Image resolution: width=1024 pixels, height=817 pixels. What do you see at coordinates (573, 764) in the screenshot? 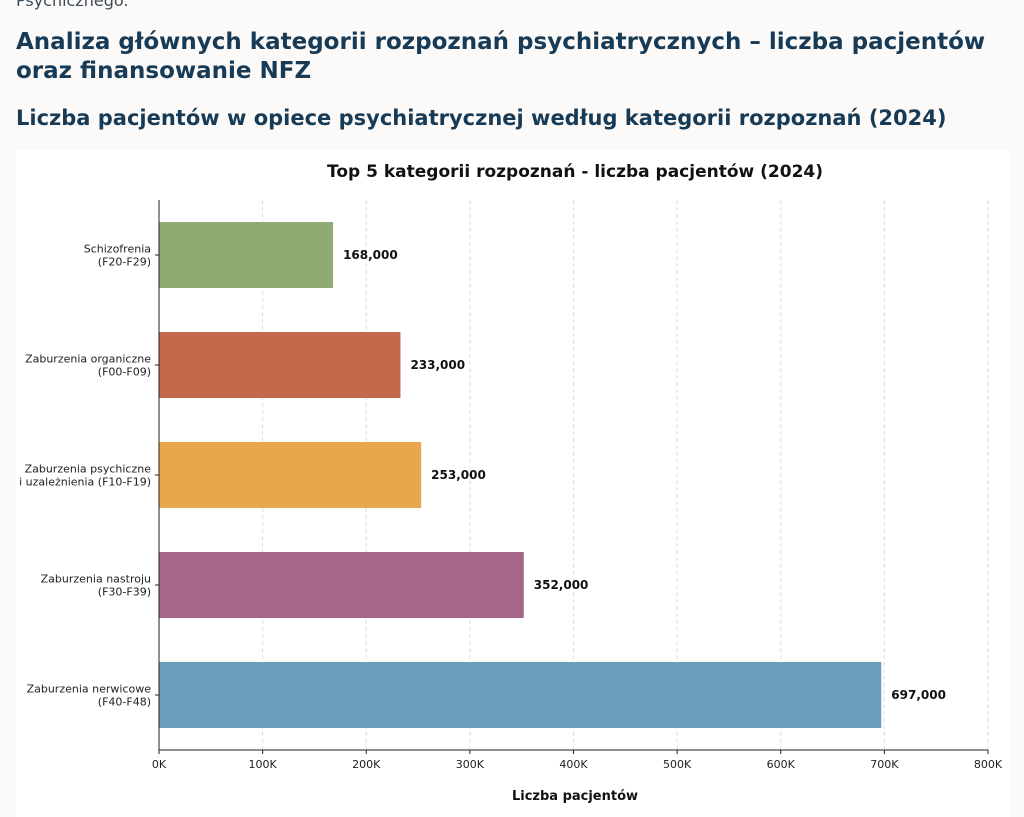
I see `x-tick-label: 400K` at bounding box center [573, 764].